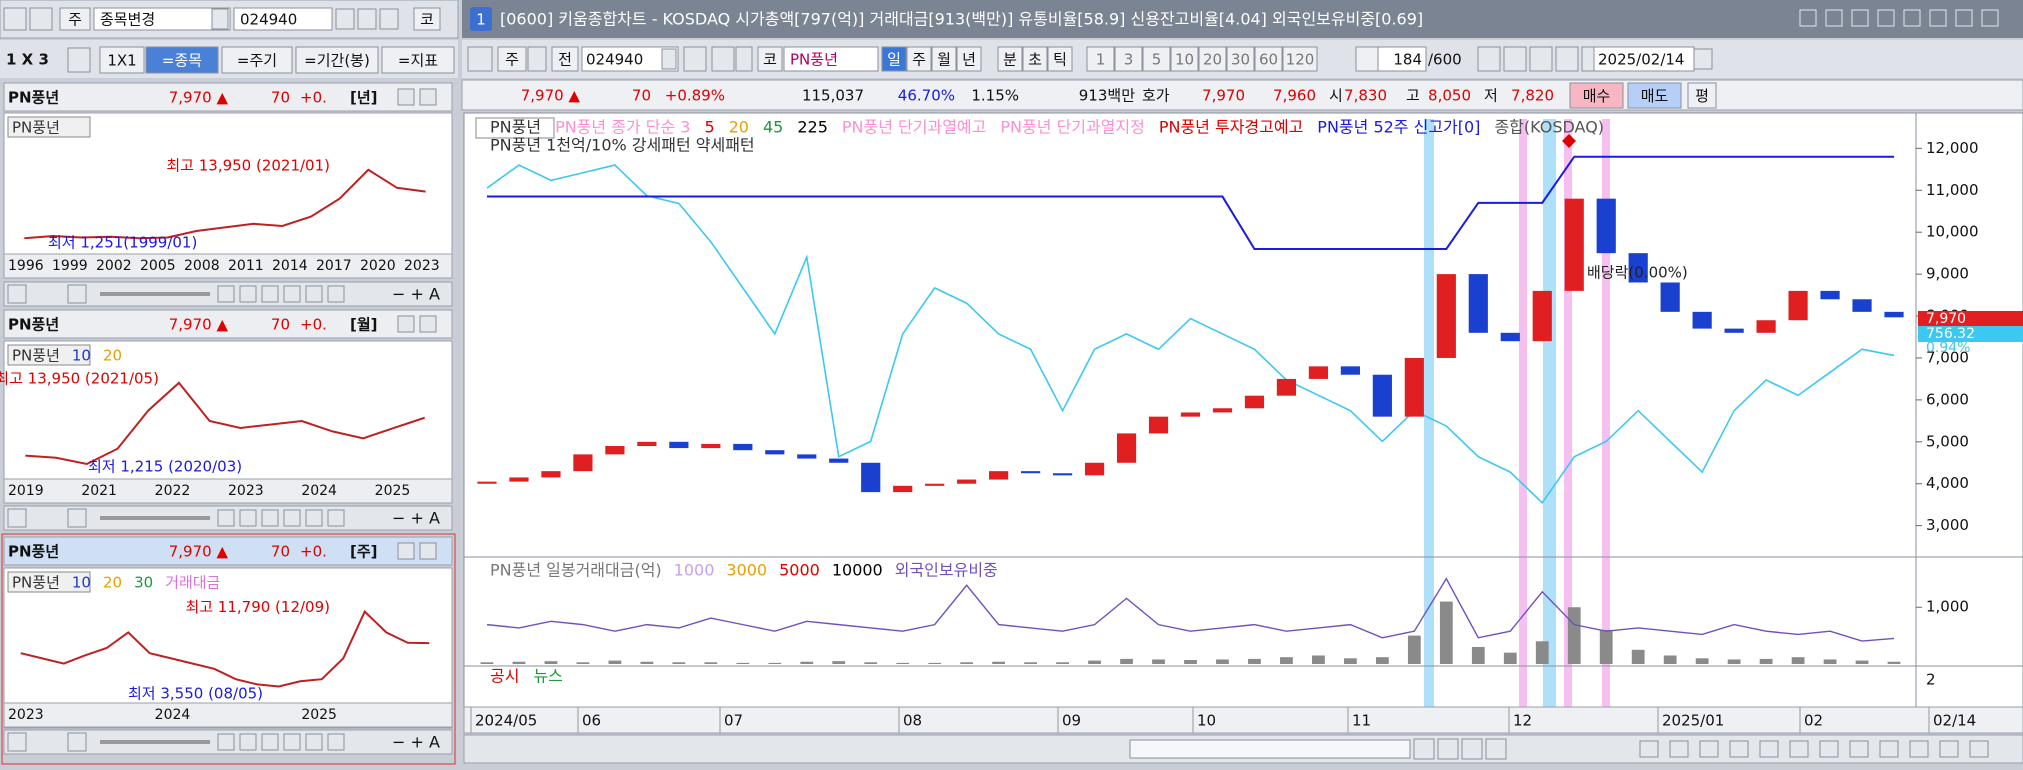  Describe the element at coordinates (1644, 59) in the screenshot. I see `date-input` at that location.